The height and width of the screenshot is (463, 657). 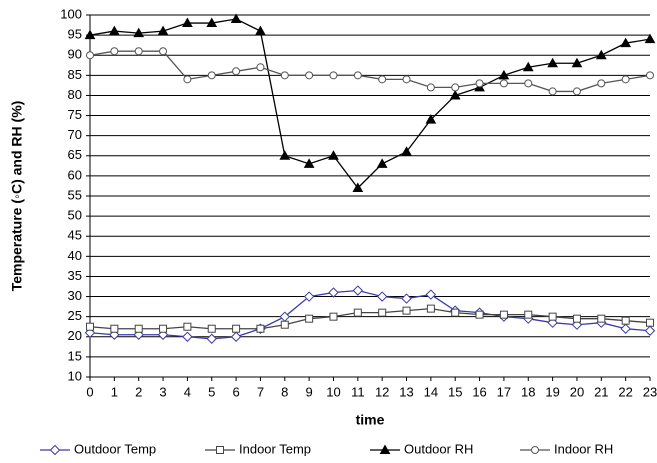 I want to click on y-tick-label: 100, so click(x=71, y=13).